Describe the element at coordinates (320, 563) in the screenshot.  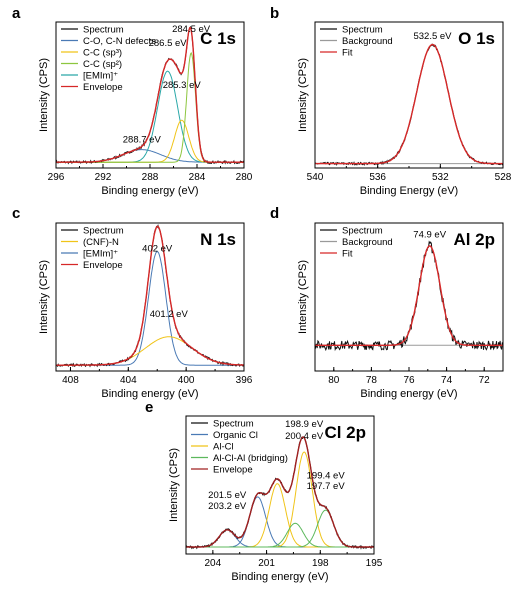
I see `x-tick-label: 198` at that location.